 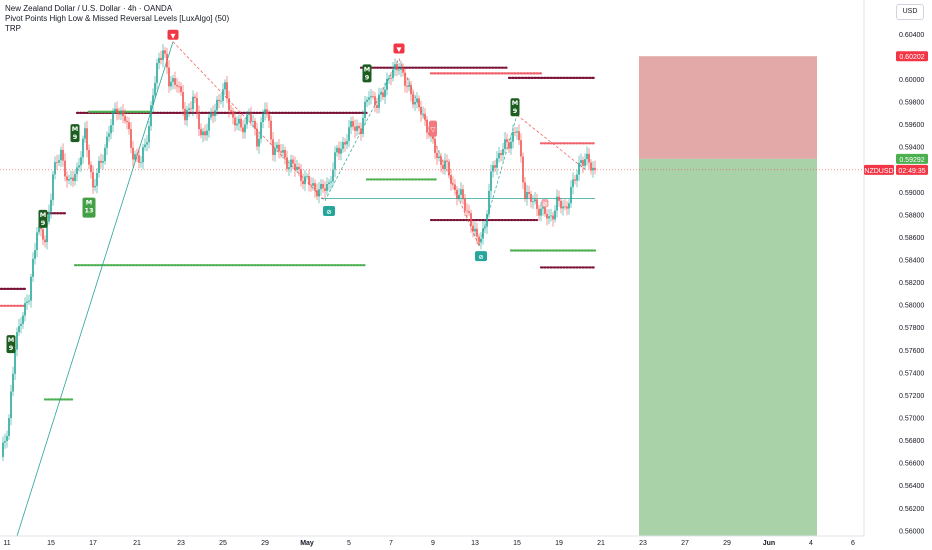 I want to click on signal-marker-text: 13, so click(x=88, y=211).